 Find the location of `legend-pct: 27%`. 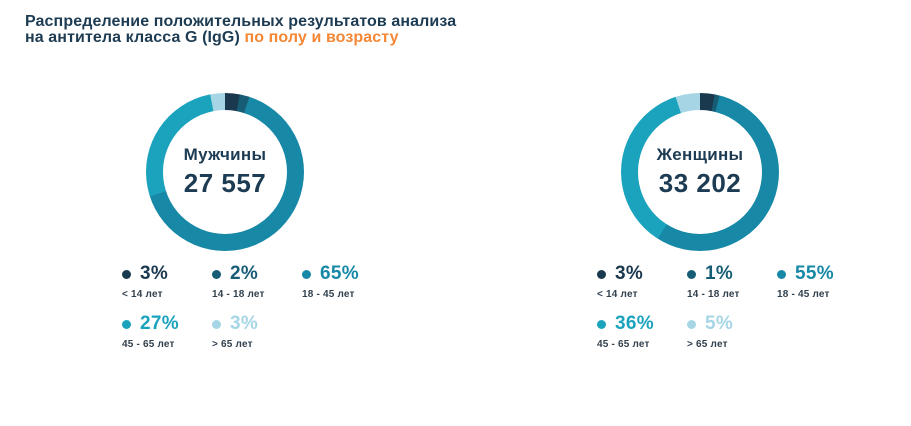

legend-pct: 27% is located at coordinates (159, 323).